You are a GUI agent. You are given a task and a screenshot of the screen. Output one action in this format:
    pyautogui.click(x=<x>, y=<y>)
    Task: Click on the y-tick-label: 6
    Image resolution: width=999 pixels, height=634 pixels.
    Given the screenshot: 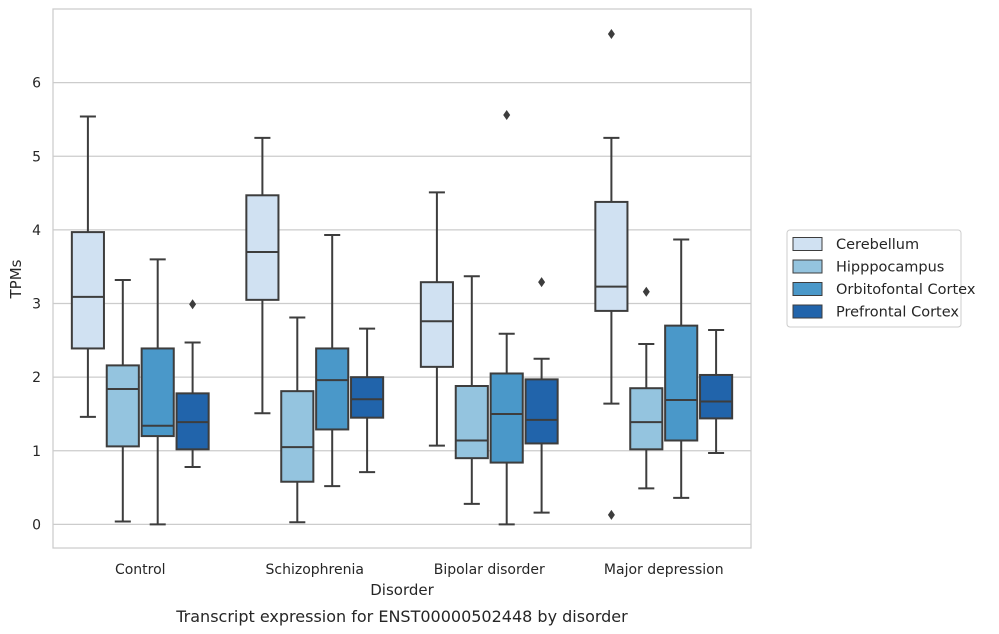 What is the action you would take?
    pyautogui.click(x=36, y=84)
    